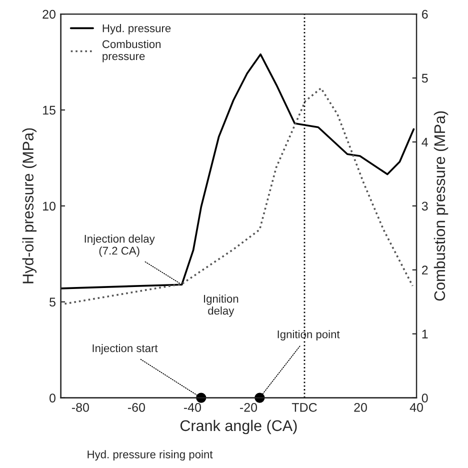 This screenshot has width=468, height=468. I want to click on y-tick-label: 15, so click(49, 110).